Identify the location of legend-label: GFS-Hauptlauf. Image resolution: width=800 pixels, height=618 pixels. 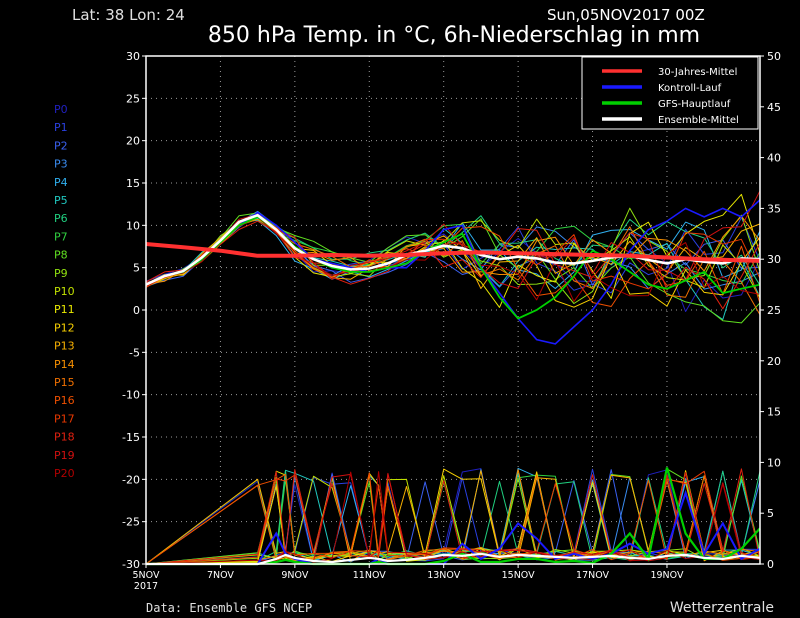
(694, 104).